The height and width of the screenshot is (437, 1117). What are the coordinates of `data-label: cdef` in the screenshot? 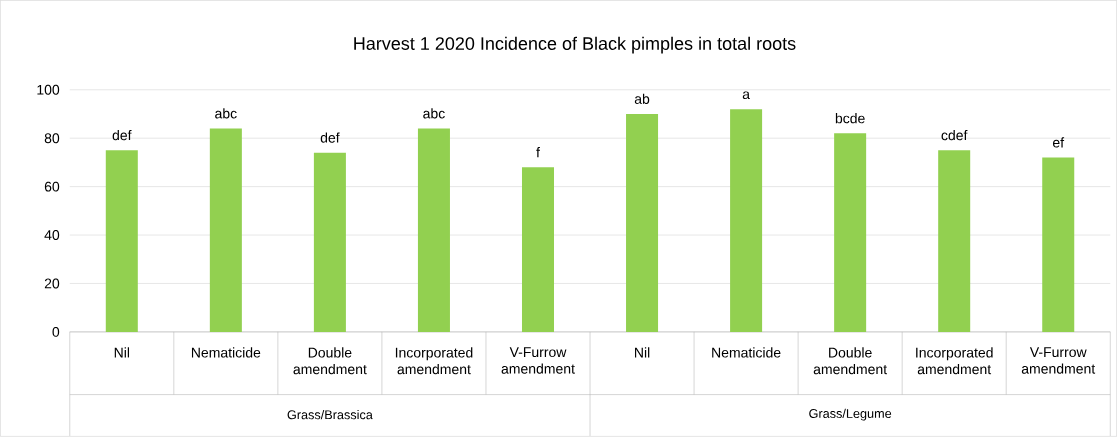 It's located at (954, 135).